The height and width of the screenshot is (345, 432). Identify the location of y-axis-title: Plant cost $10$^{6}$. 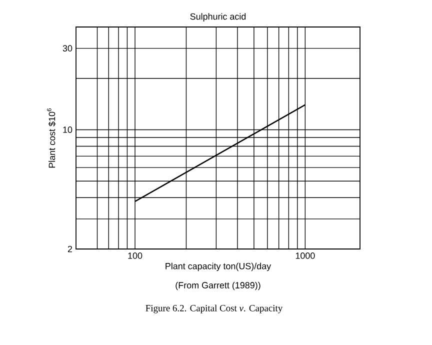
(51, 138).